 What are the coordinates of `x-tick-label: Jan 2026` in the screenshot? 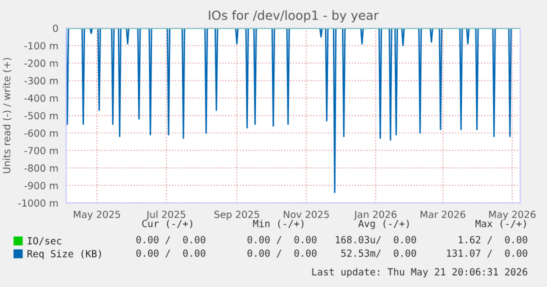 It's located at (375, 215).